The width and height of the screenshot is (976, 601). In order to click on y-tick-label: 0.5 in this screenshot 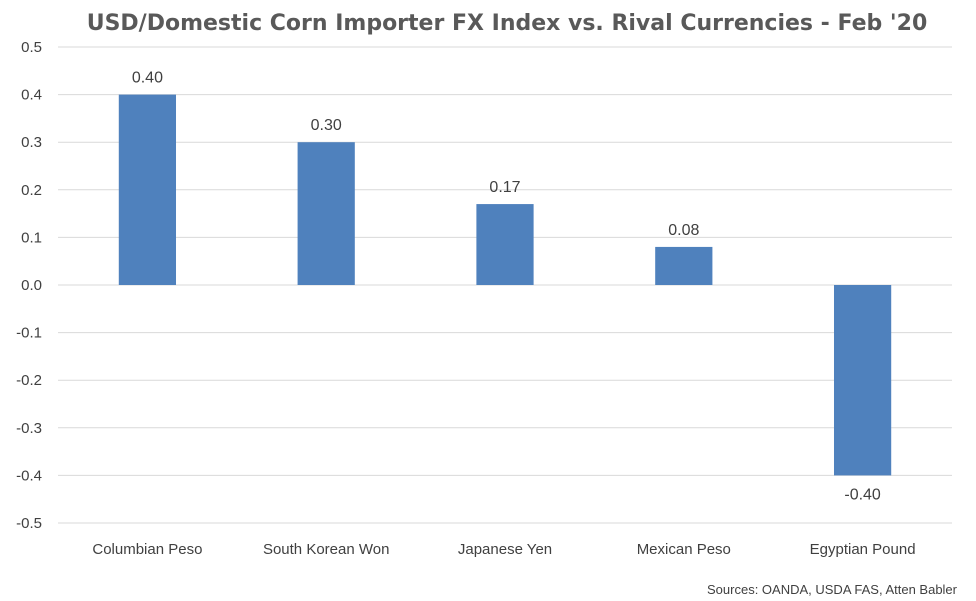, I will do `click(31, 47)`.